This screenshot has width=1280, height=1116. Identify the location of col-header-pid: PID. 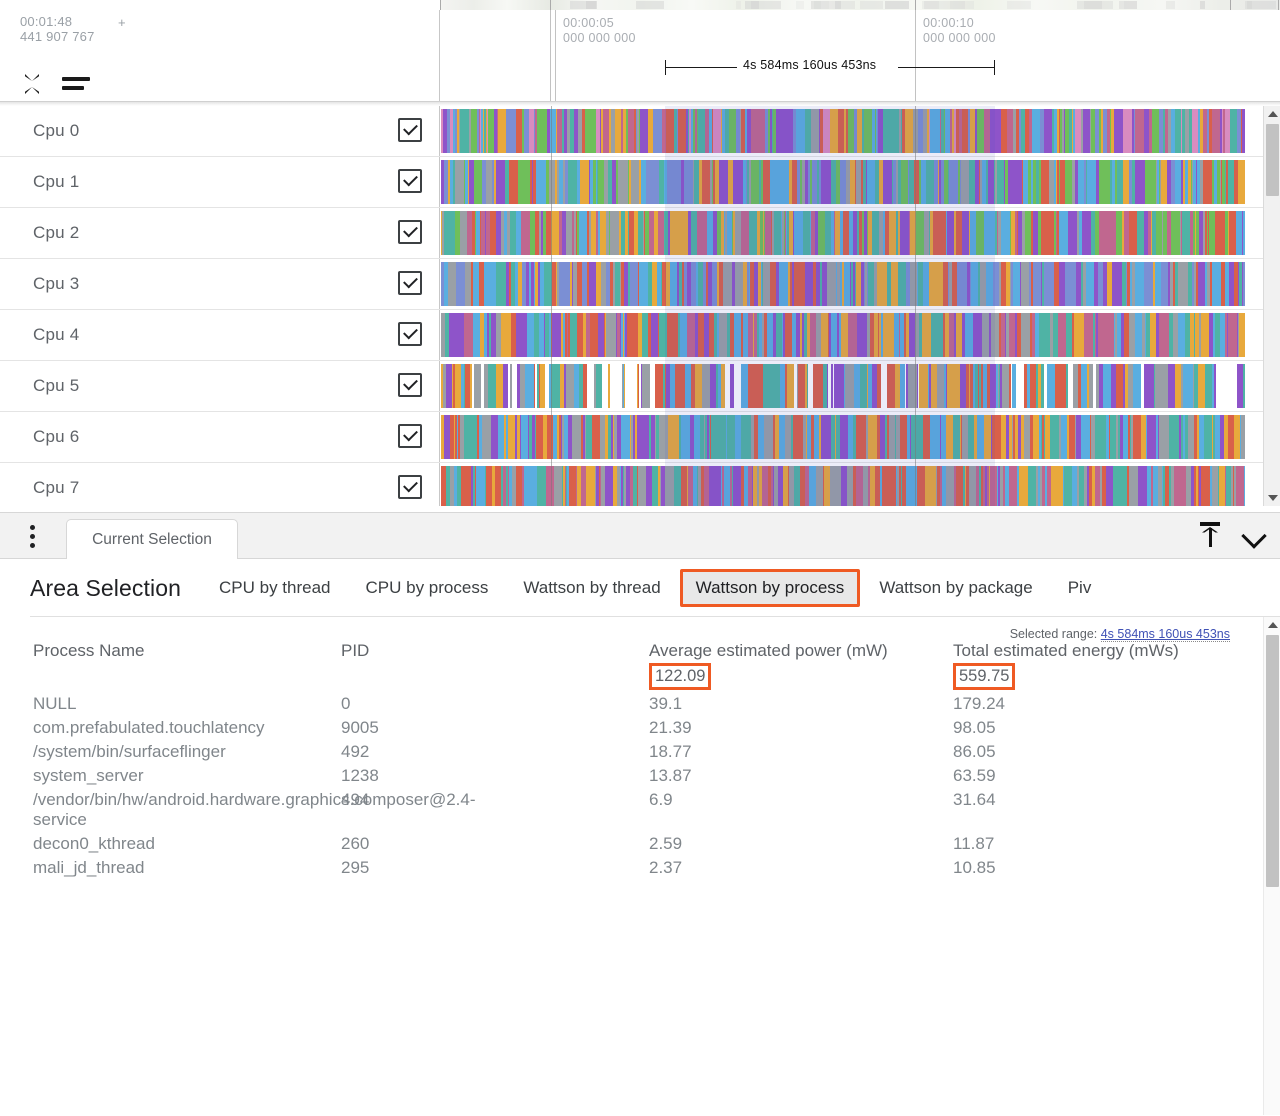
(355, 650).